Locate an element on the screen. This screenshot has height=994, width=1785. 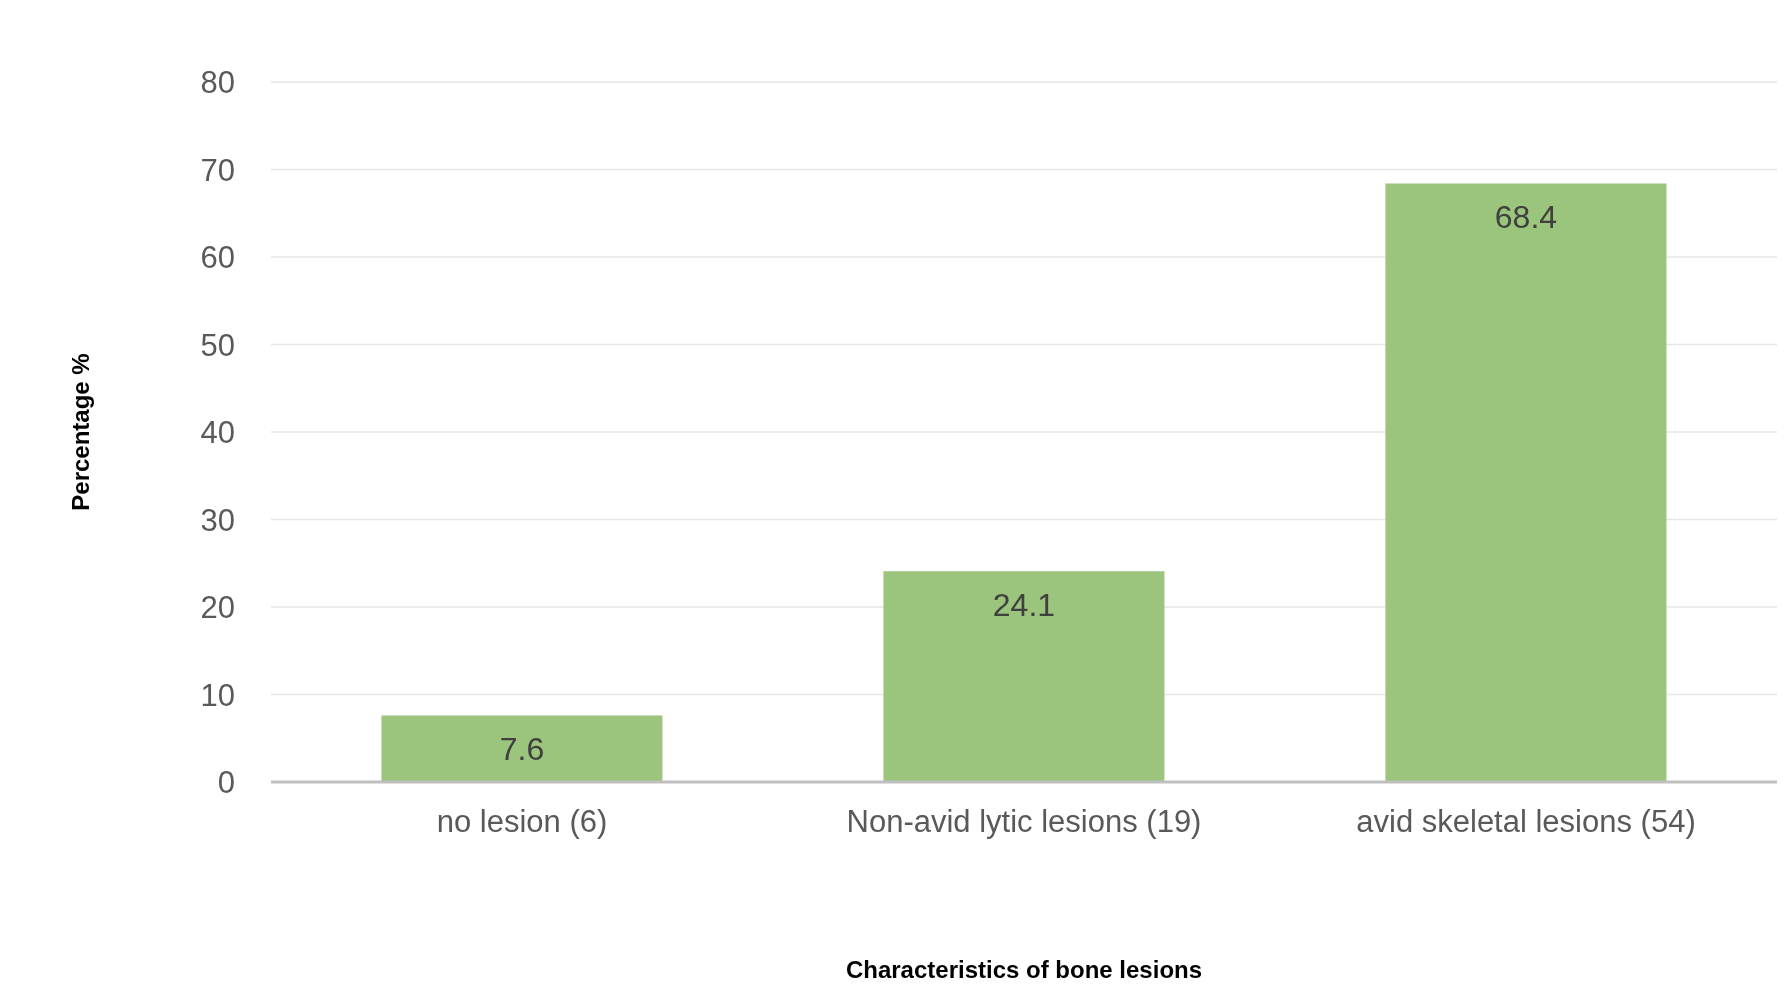
x-axis-title: Characteristics of bone lesions is located at coordinates (1024, 969).